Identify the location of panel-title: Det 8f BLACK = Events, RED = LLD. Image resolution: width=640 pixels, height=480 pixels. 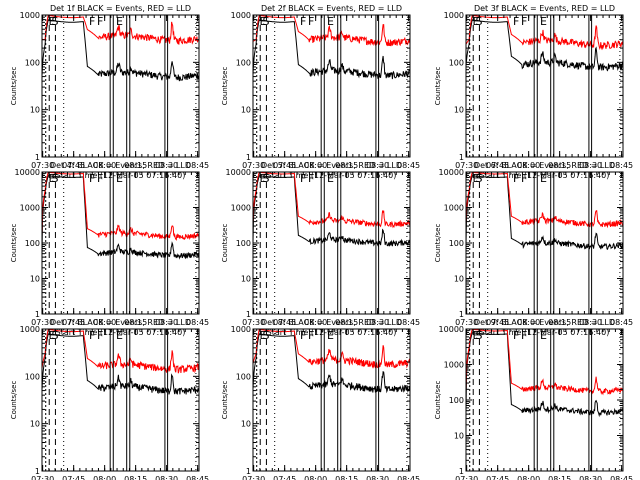
(331, 322).